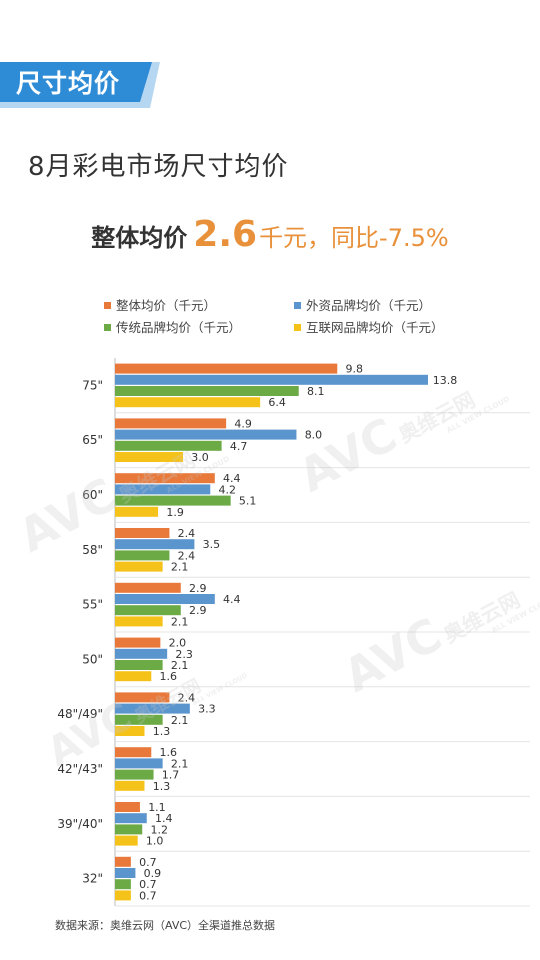 The image size is (540, 960). What do you see at coordinates (248, 501) in the screenshot?
I see `value-label: 5.1` at bounding box center [248, 501].